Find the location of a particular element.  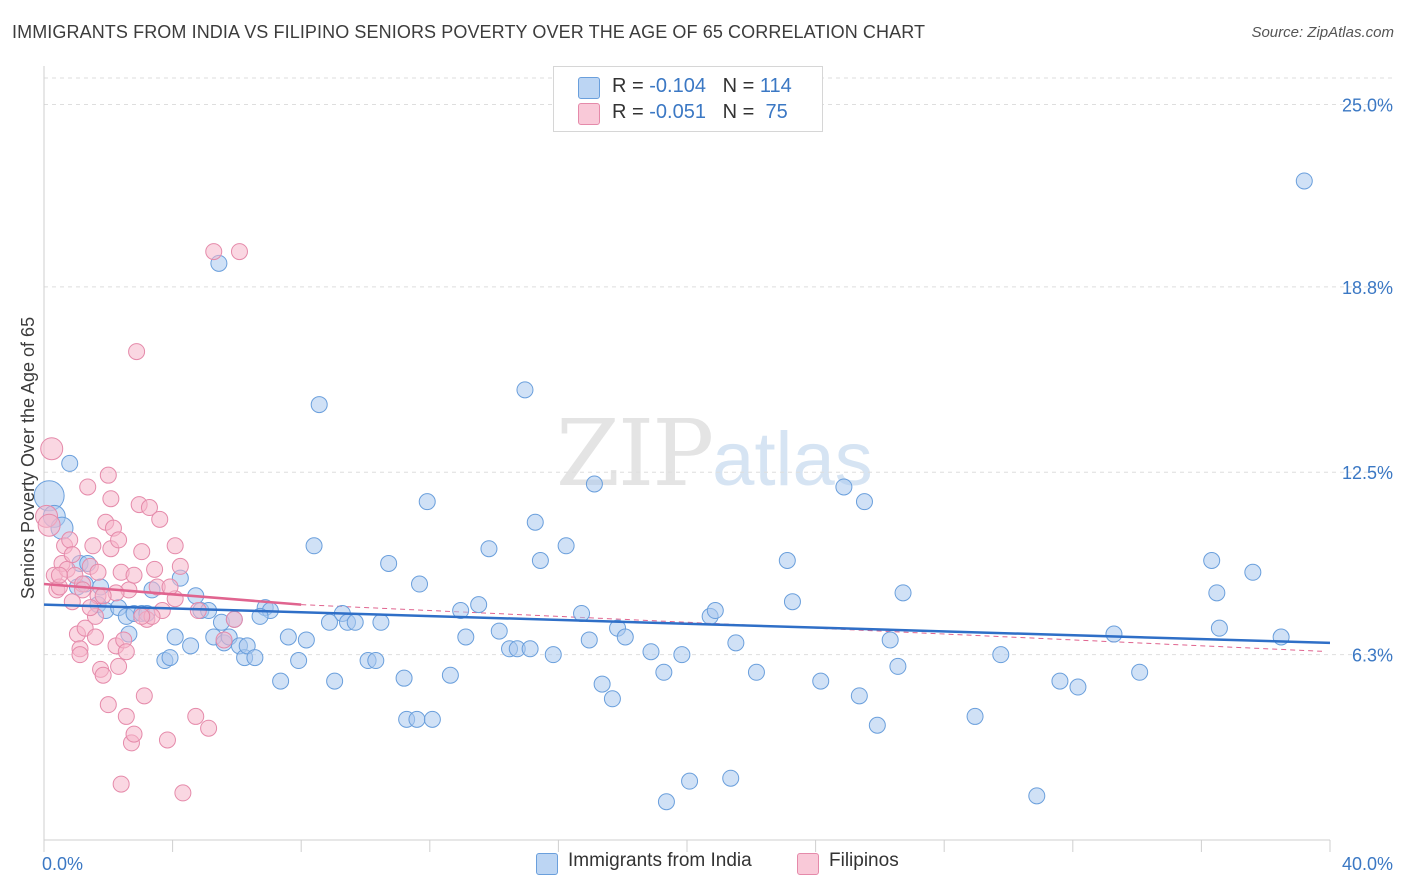

x-tick-label-max: 40.0% is located at coordinates (1367, 864).